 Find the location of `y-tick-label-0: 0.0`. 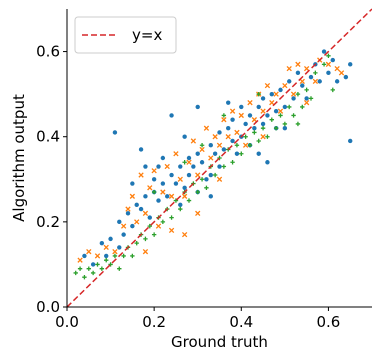

y-tick-label-0: 0.0 is located at coordinates (48, 307).